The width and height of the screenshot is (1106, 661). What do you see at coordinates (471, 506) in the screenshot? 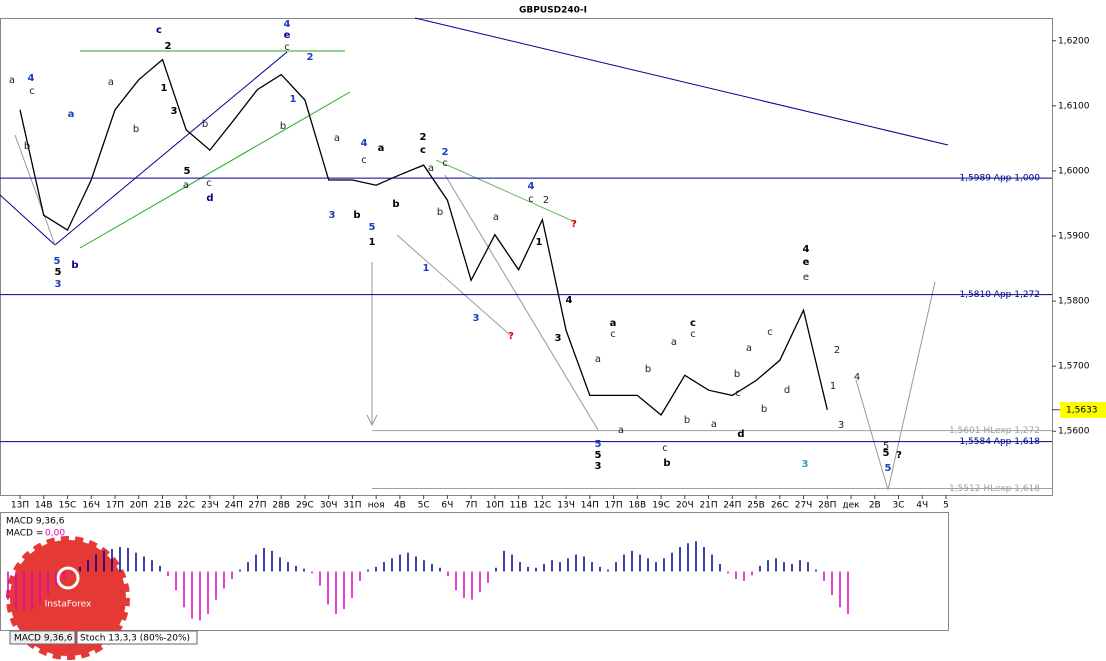
I see `x-tick-label: 7П` at bounding box center [471, 506].